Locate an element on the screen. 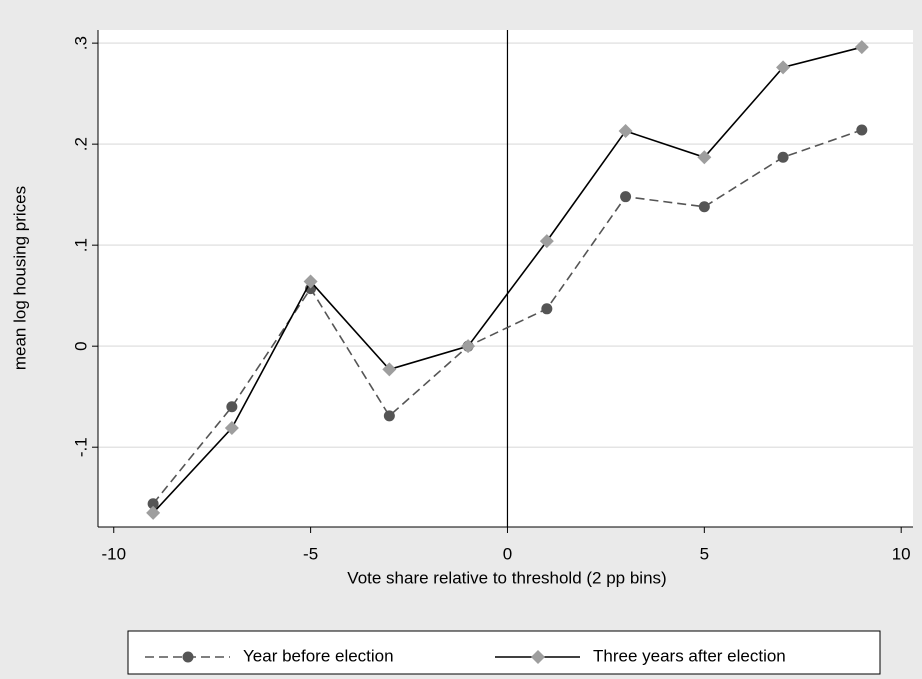 The image size is (922, 679). legend-label: Year before election is located at coordinates (318, 655).